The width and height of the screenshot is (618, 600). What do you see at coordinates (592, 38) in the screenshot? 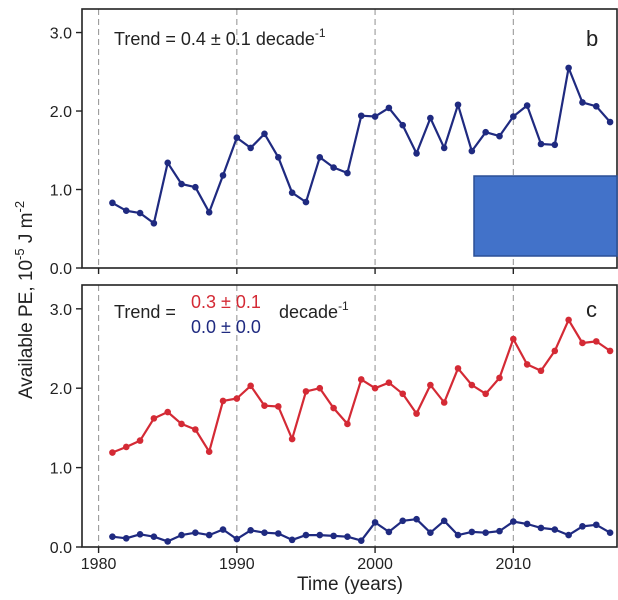
I see `panel-b-letter: b` at bounding box center [592, 38].